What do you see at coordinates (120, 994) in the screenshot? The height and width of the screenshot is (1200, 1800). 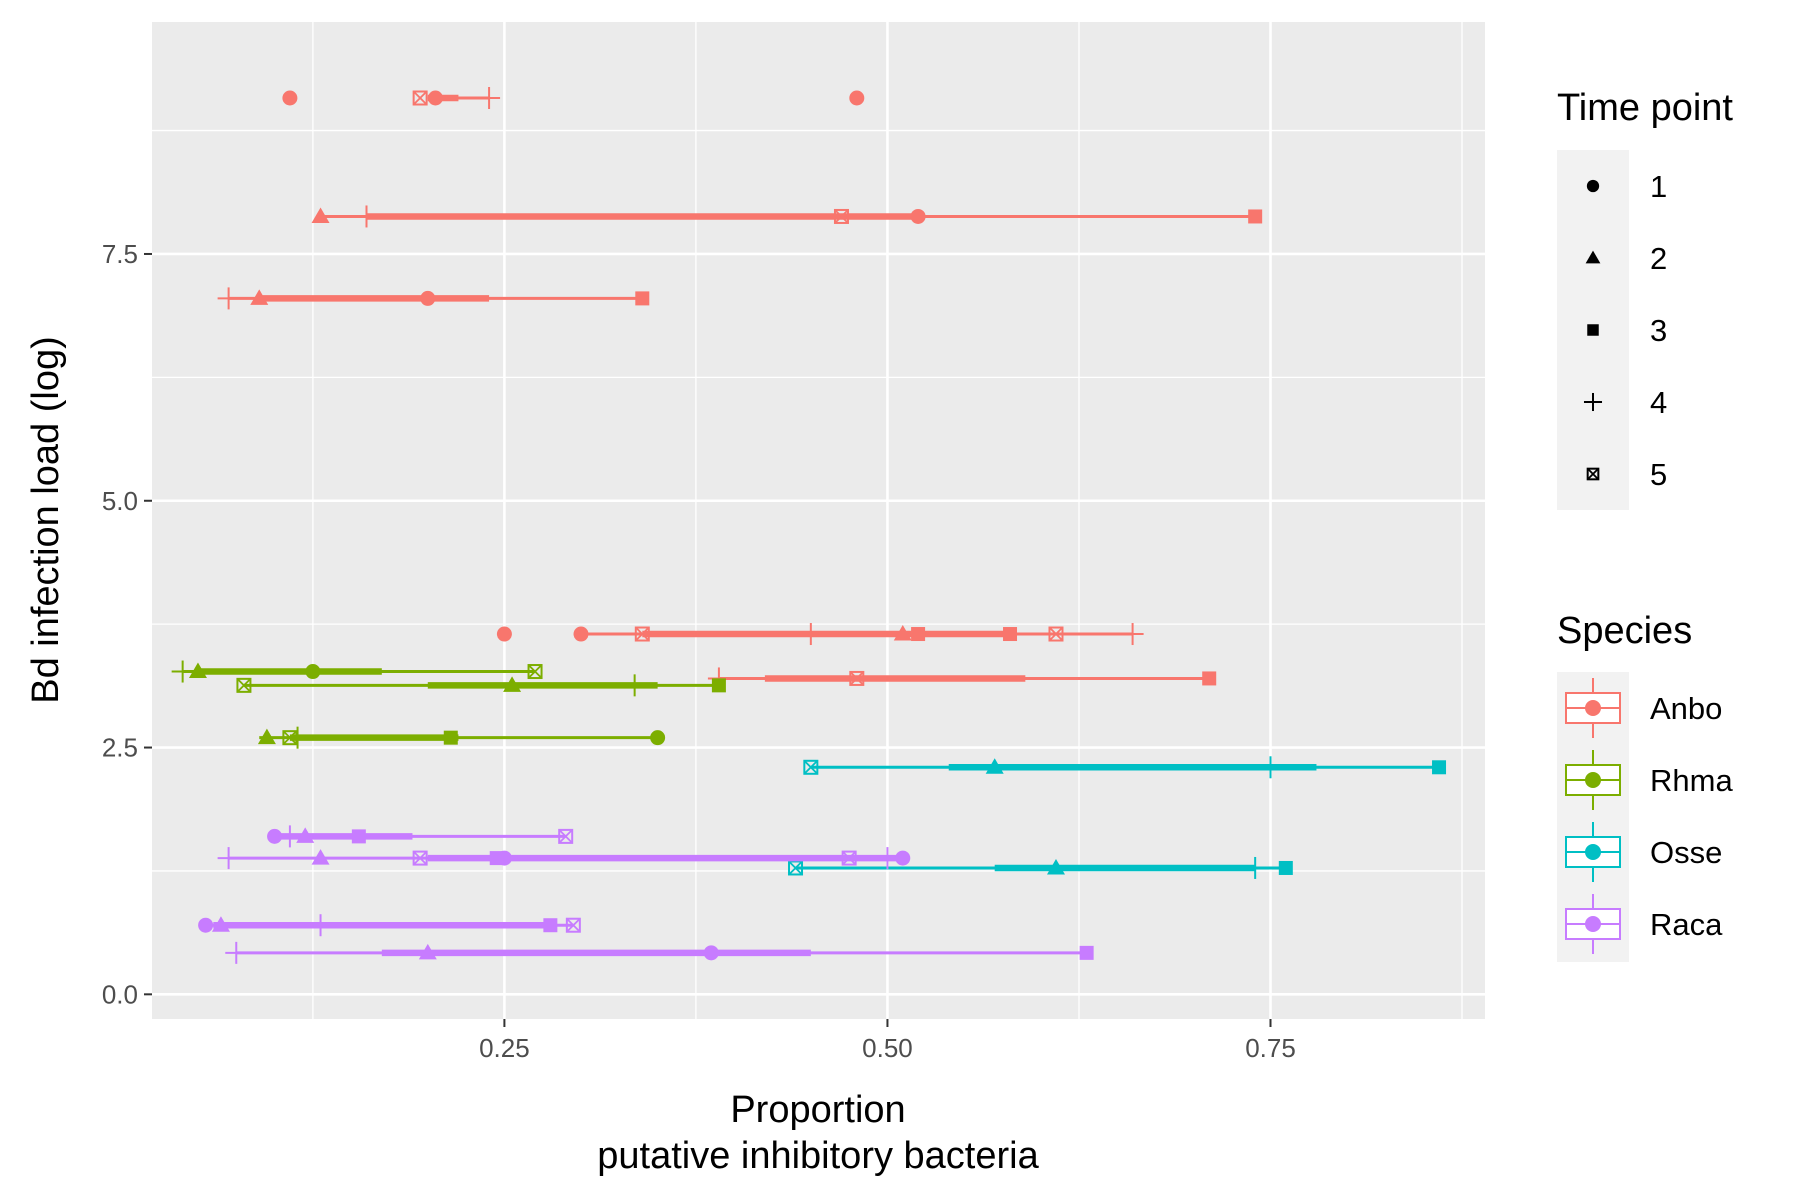 I see `y-tick-label: 0.0` at bounding box center [120, 994].